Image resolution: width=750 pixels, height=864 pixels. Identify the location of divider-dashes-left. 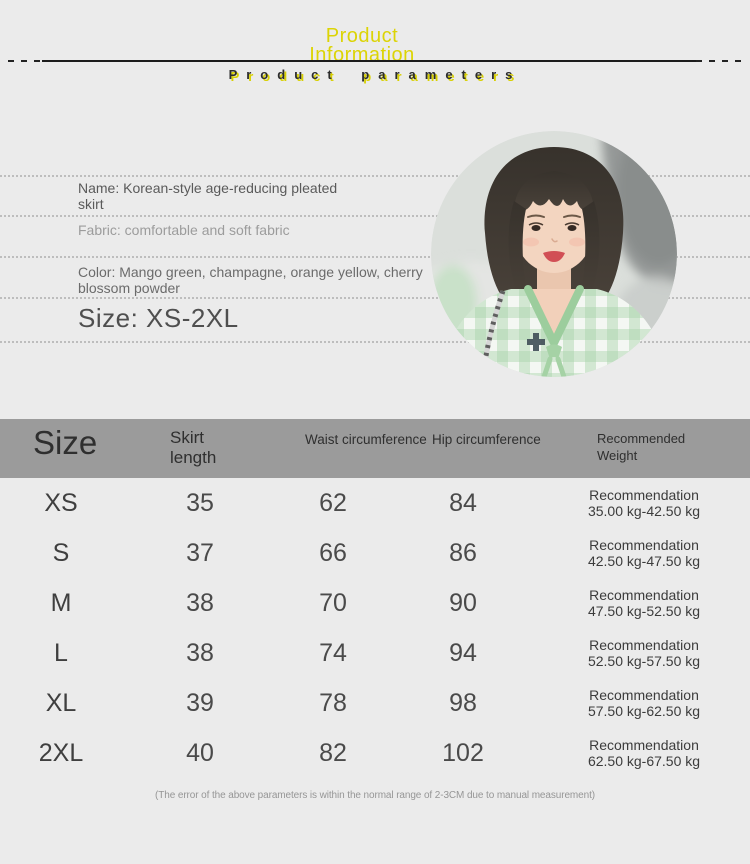
(25, 61).